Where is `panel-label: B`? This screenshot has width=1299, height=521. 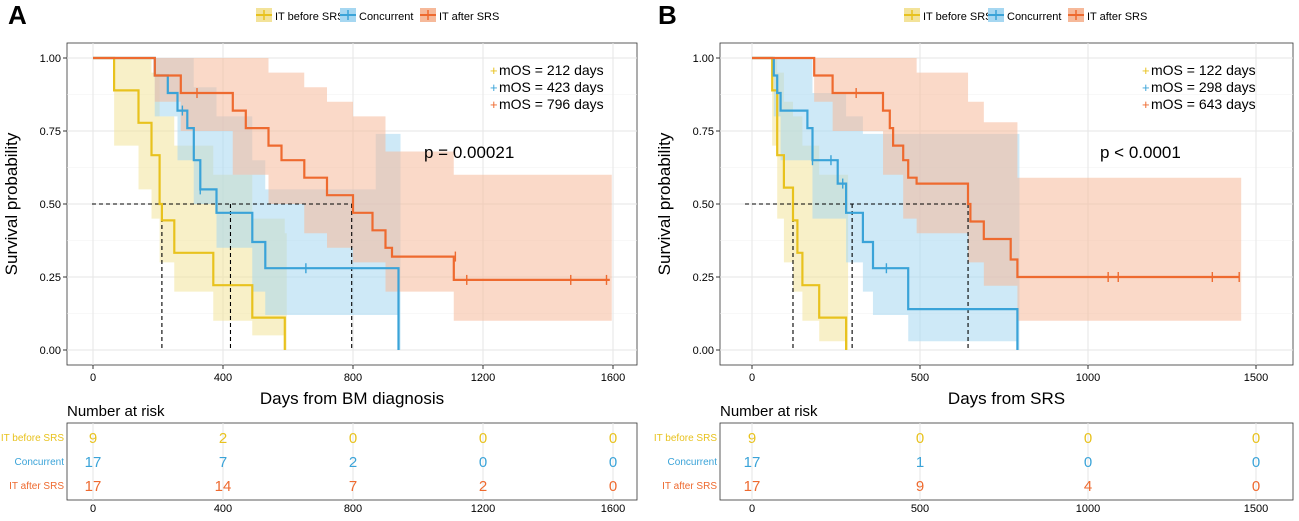
panel-label: B is located at coordinates (667, 15).